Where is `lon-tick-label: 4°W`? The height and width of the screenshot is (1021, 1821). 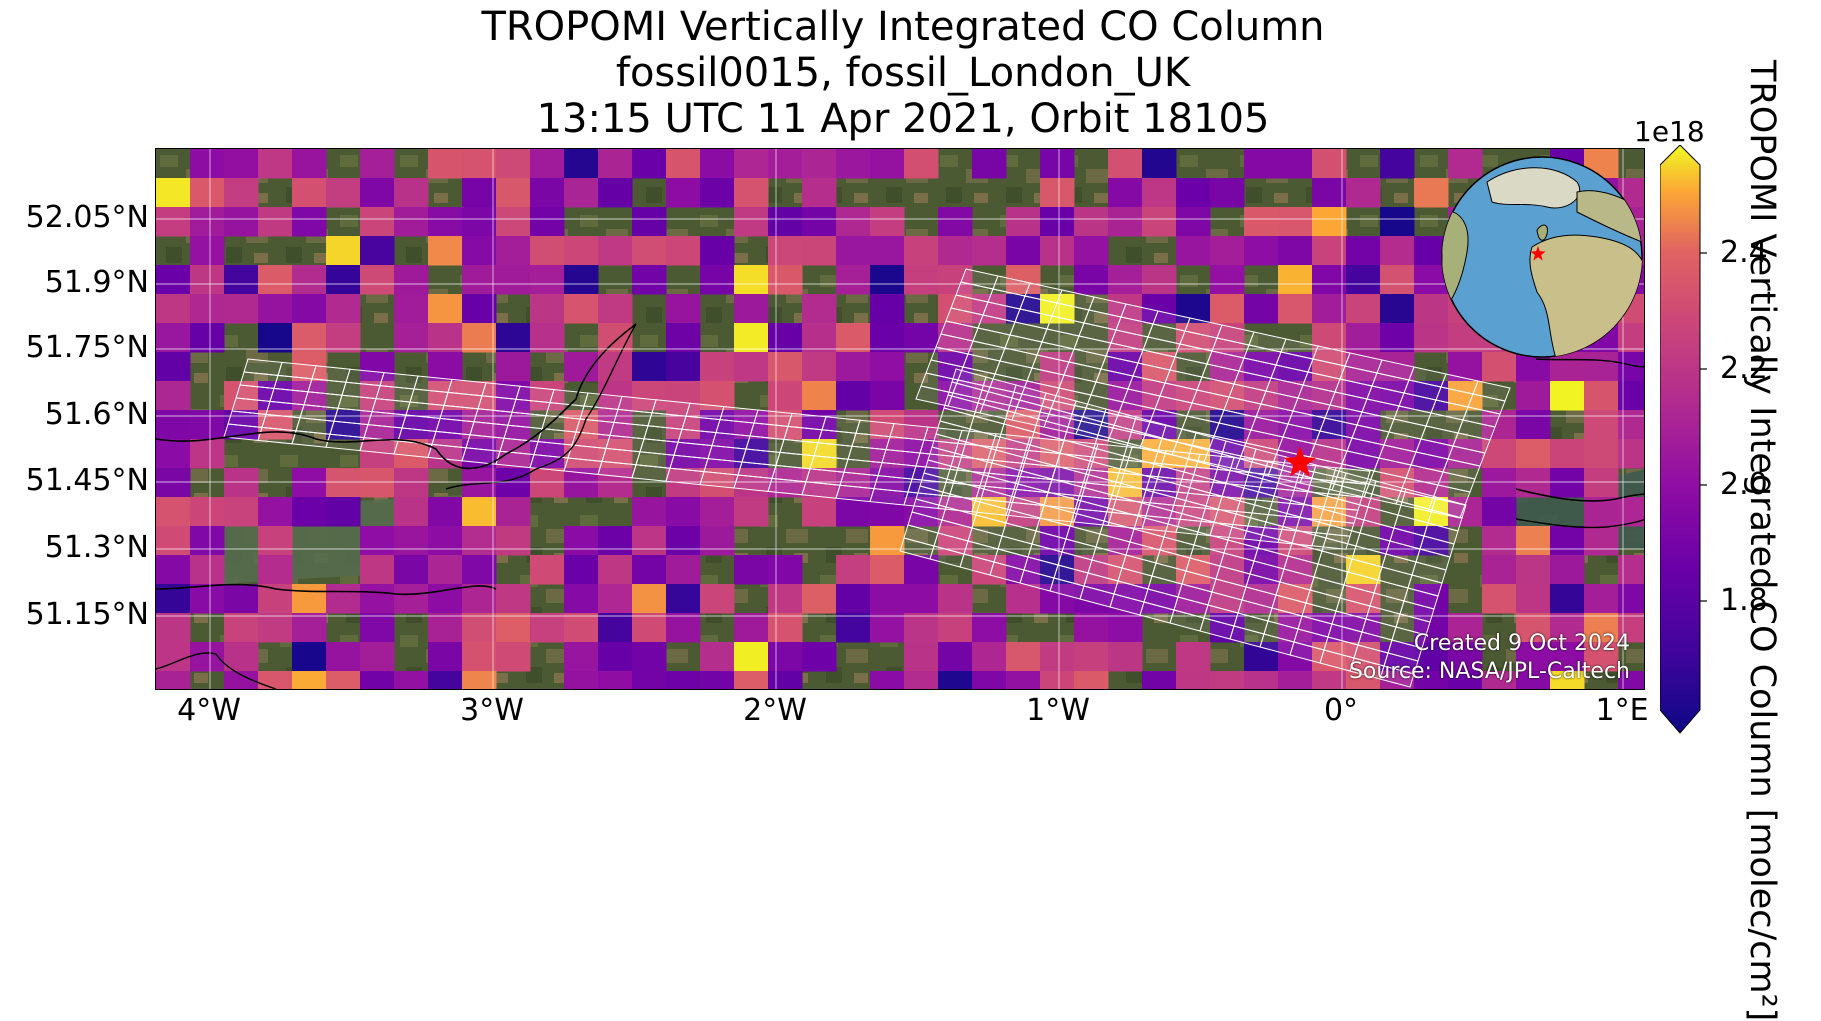
lon-tick-label: 4°W is located at coordinates (209, 710).